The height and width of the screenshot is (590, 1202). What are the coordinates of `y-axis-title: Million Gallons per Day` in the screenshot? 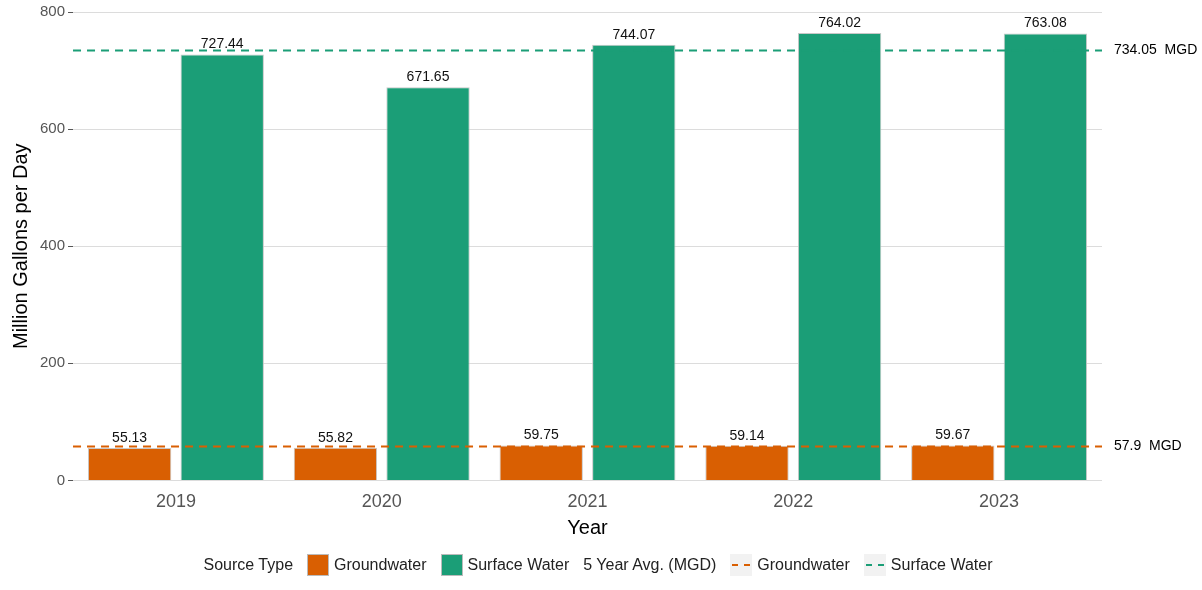 It's located at (19, 246).